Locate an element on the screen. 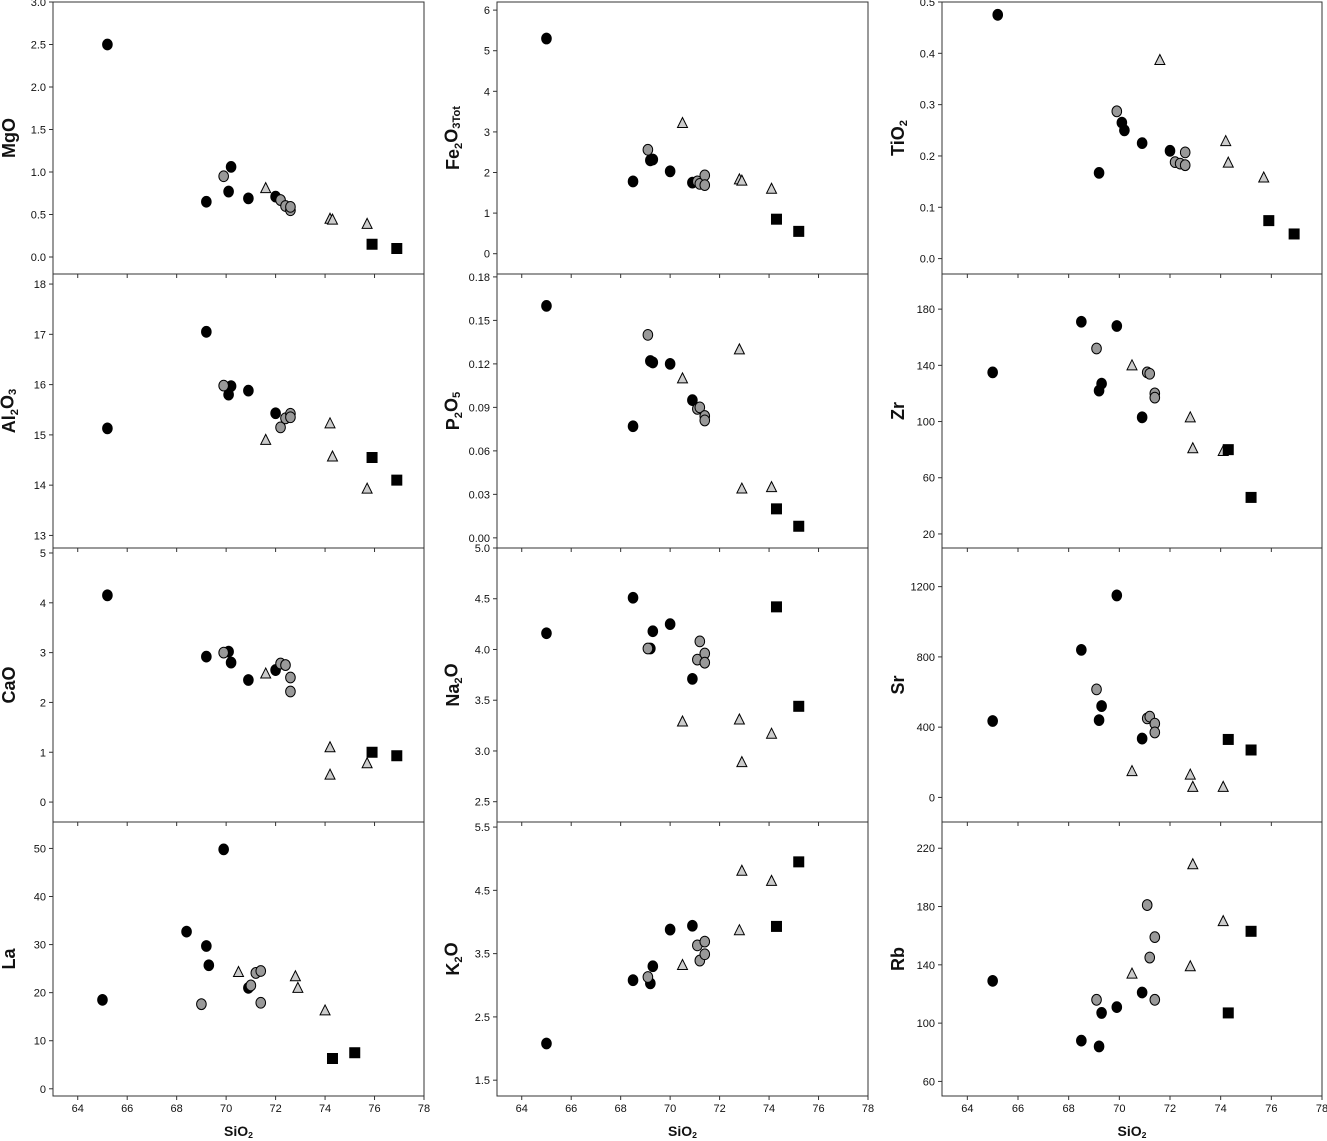 This screenshot has width=1327, height=1141. y-tick-label: 0.0 is located at coordinates (927, 260).